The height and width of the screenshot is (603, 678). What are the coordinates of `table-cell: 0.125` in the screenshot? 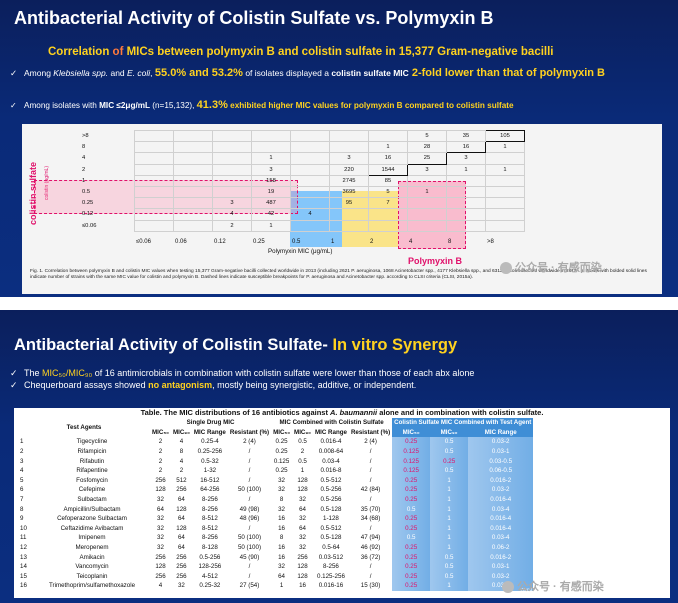 It's located at (411, 470).